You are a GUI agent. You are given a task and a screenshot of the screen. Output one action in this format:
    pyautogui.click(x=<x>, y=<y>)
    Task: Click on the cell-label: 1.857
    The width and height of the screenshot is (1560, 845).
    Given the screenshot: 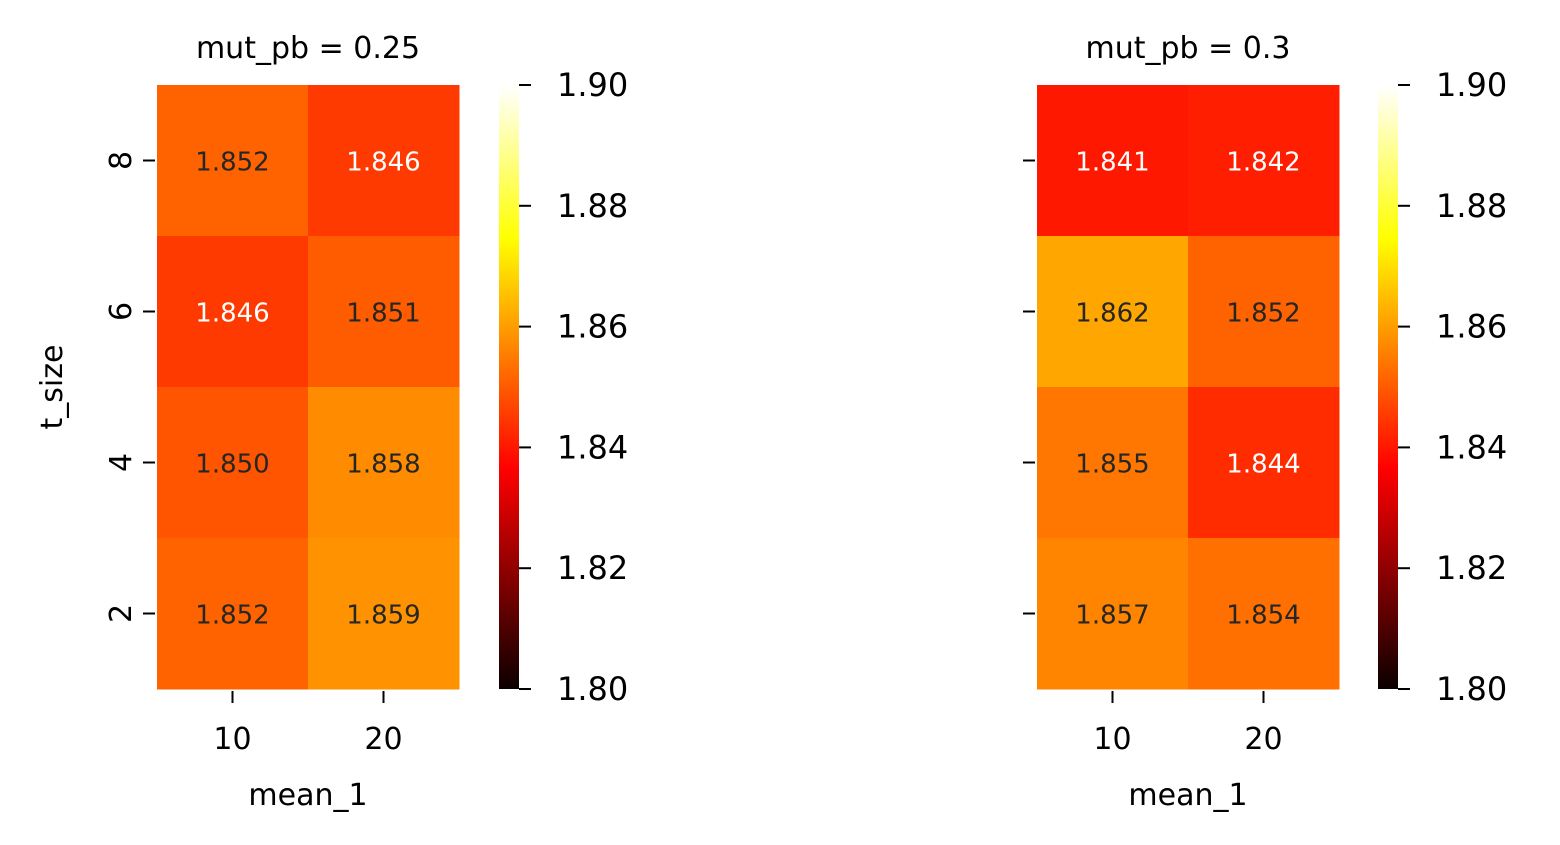 What is the action you would take?
    pyautogui.click(x=1112, y=616)
    